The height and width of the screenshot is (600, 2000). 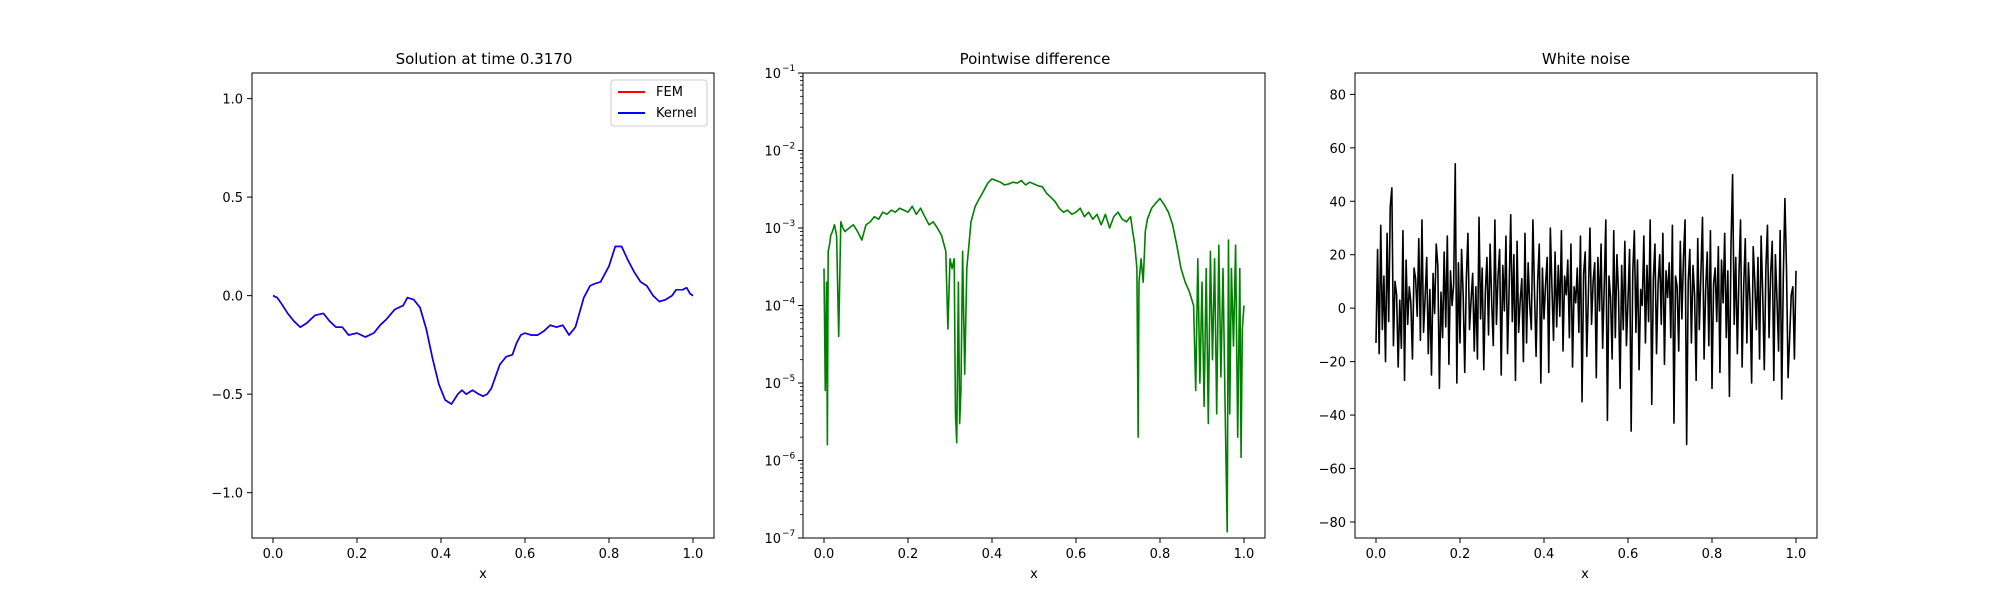 I want to click on panel-difference-lines, so click(x=1034, y=355).